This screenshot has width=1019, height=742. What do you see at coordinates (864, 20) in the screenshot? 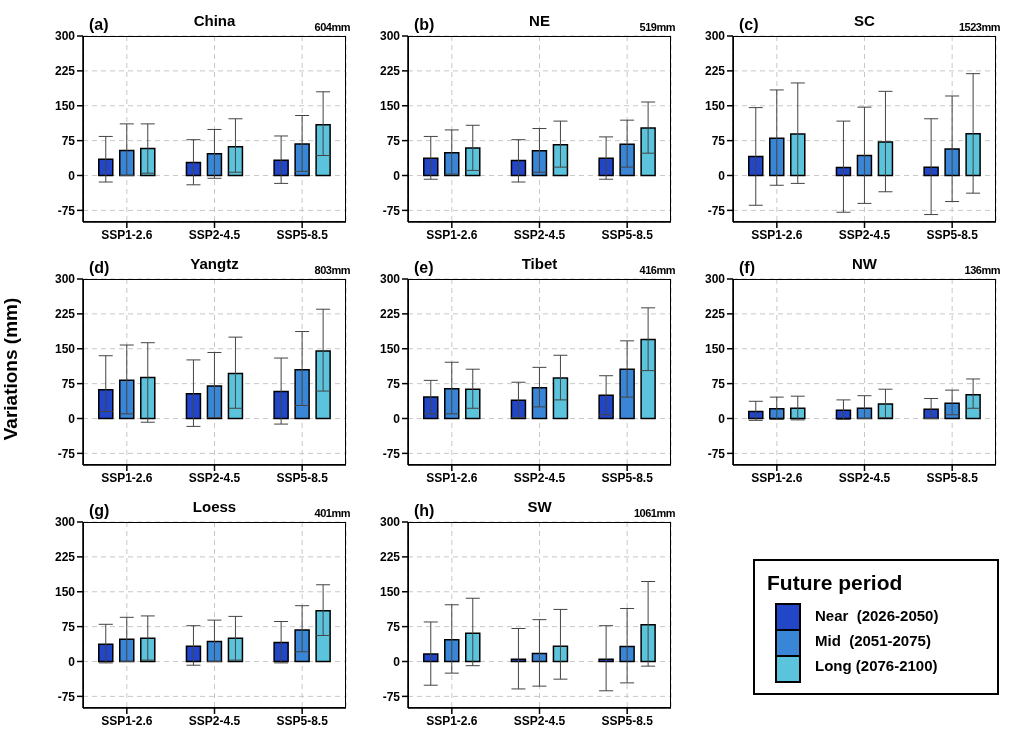
I see `chart-title: SC` at bounding box center [864, 20].